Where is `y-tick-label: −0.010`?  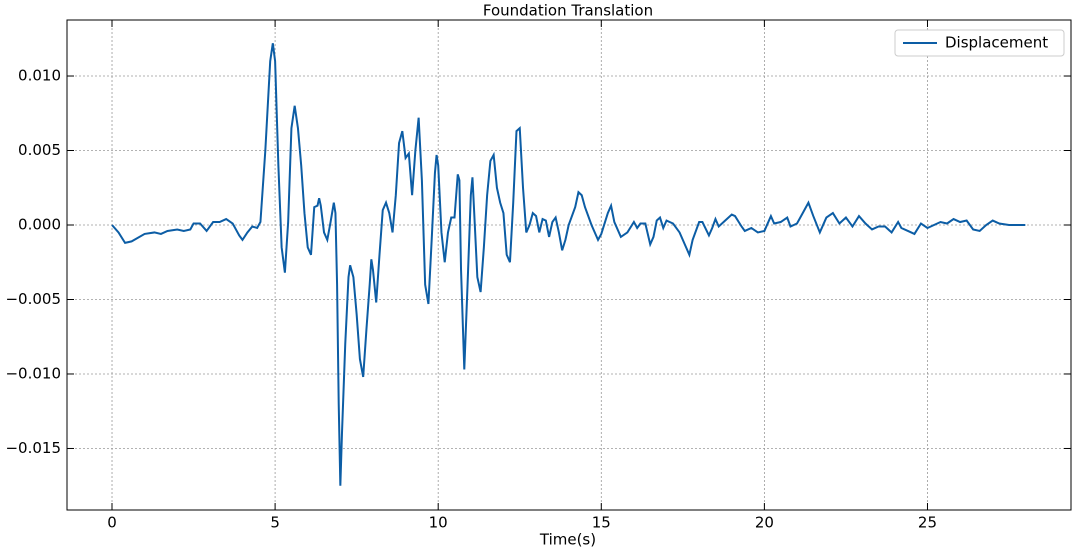 y-tick-label: −0.010 is located at coordinates (33, 373).